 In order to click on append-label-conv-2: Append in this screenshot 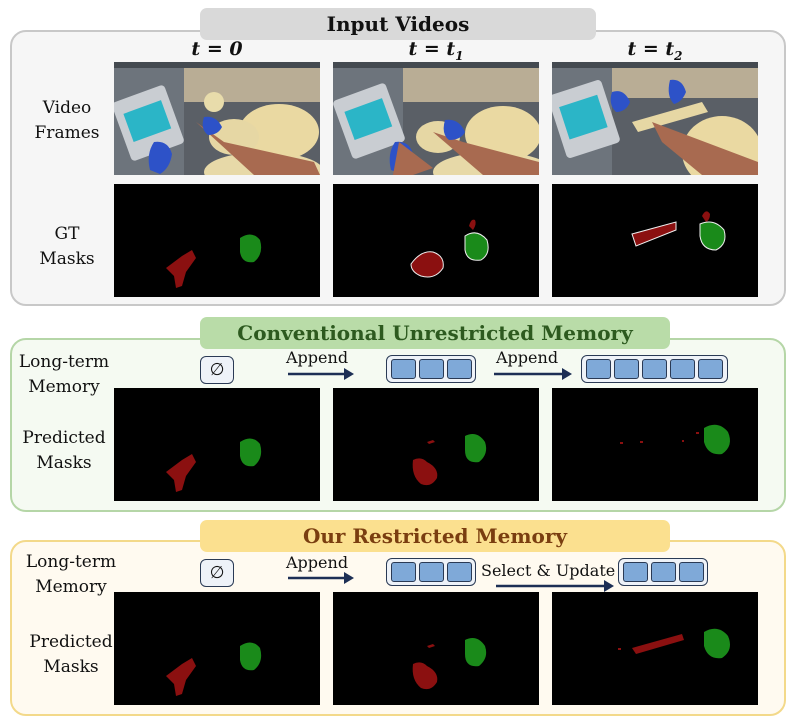, I will do `click(527, 357)`.